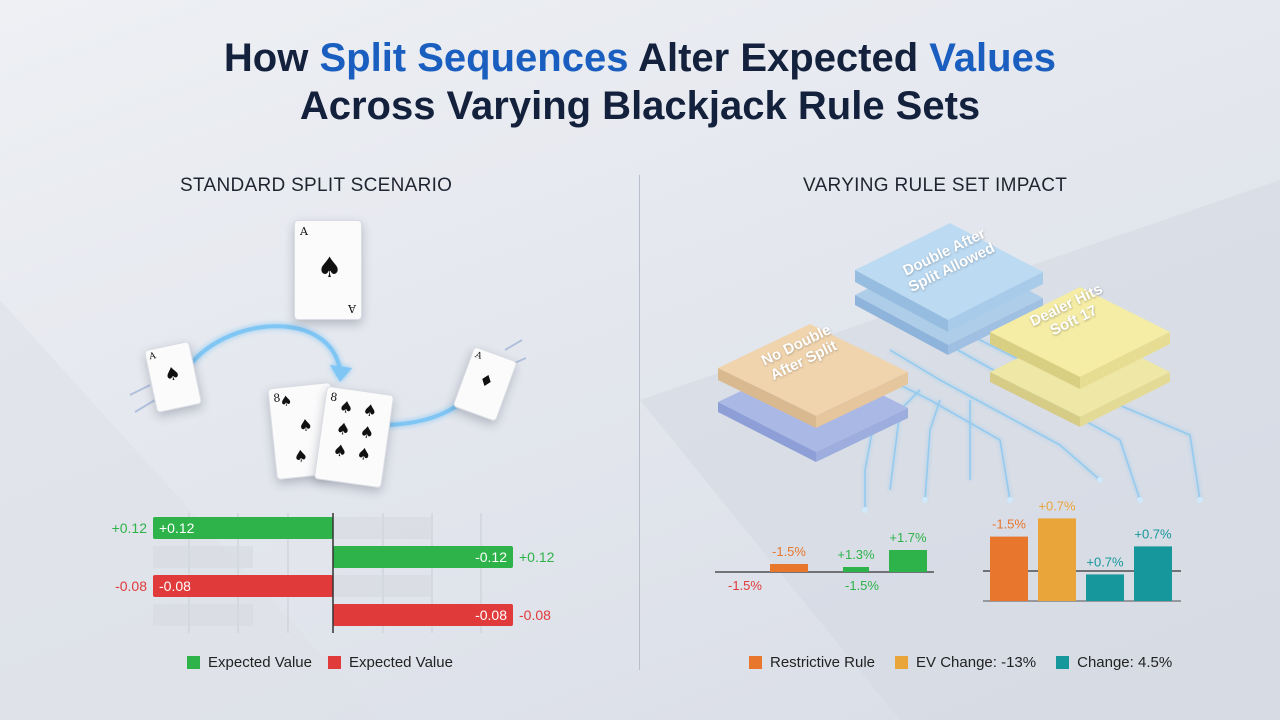  Describe the element at coordinates (976, 662) in the screenshot. I see `legend-label: EV Change: -13%` at that location.